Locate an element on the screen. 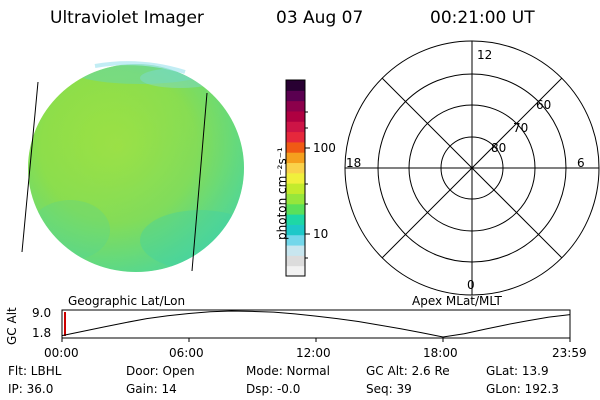 The image size is (600, 400). gcalt-readout: GC Alt: 2.6 Re is located at coordinates (408, 371).